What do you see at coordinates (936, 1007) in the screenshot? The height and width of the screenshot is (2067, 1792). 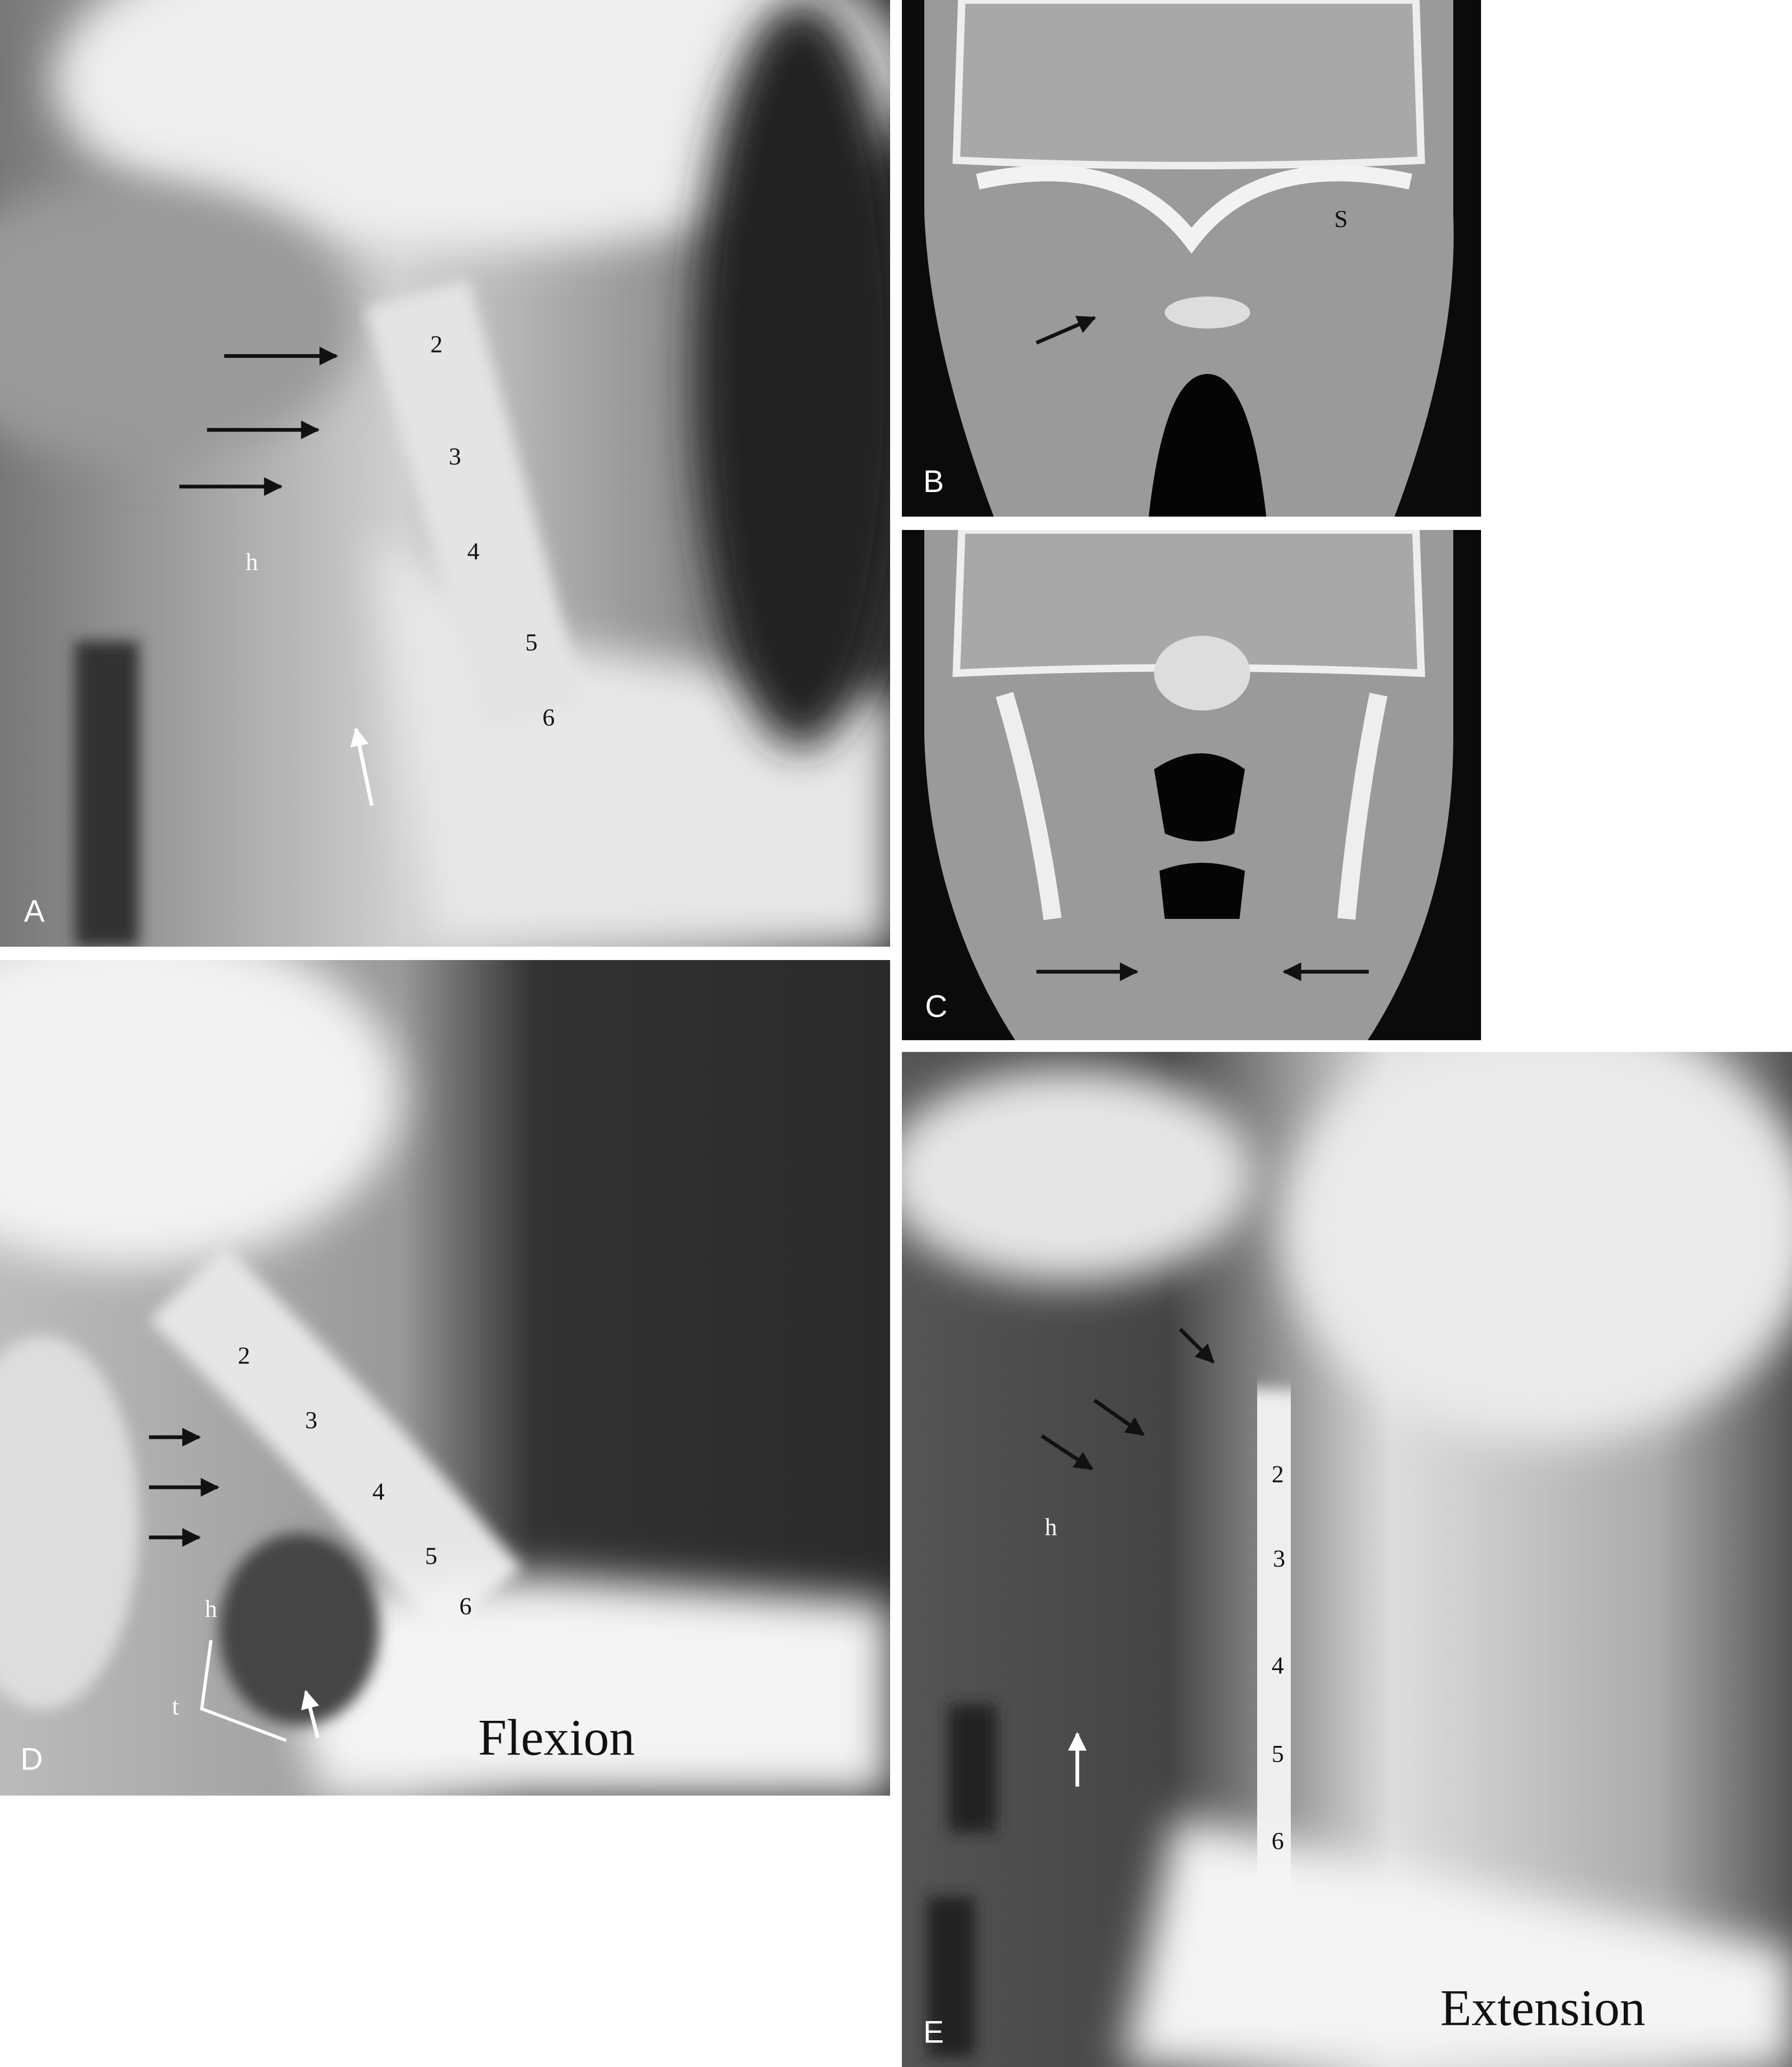 I see `panel-letter: C` at bounding box center [936, 1007].